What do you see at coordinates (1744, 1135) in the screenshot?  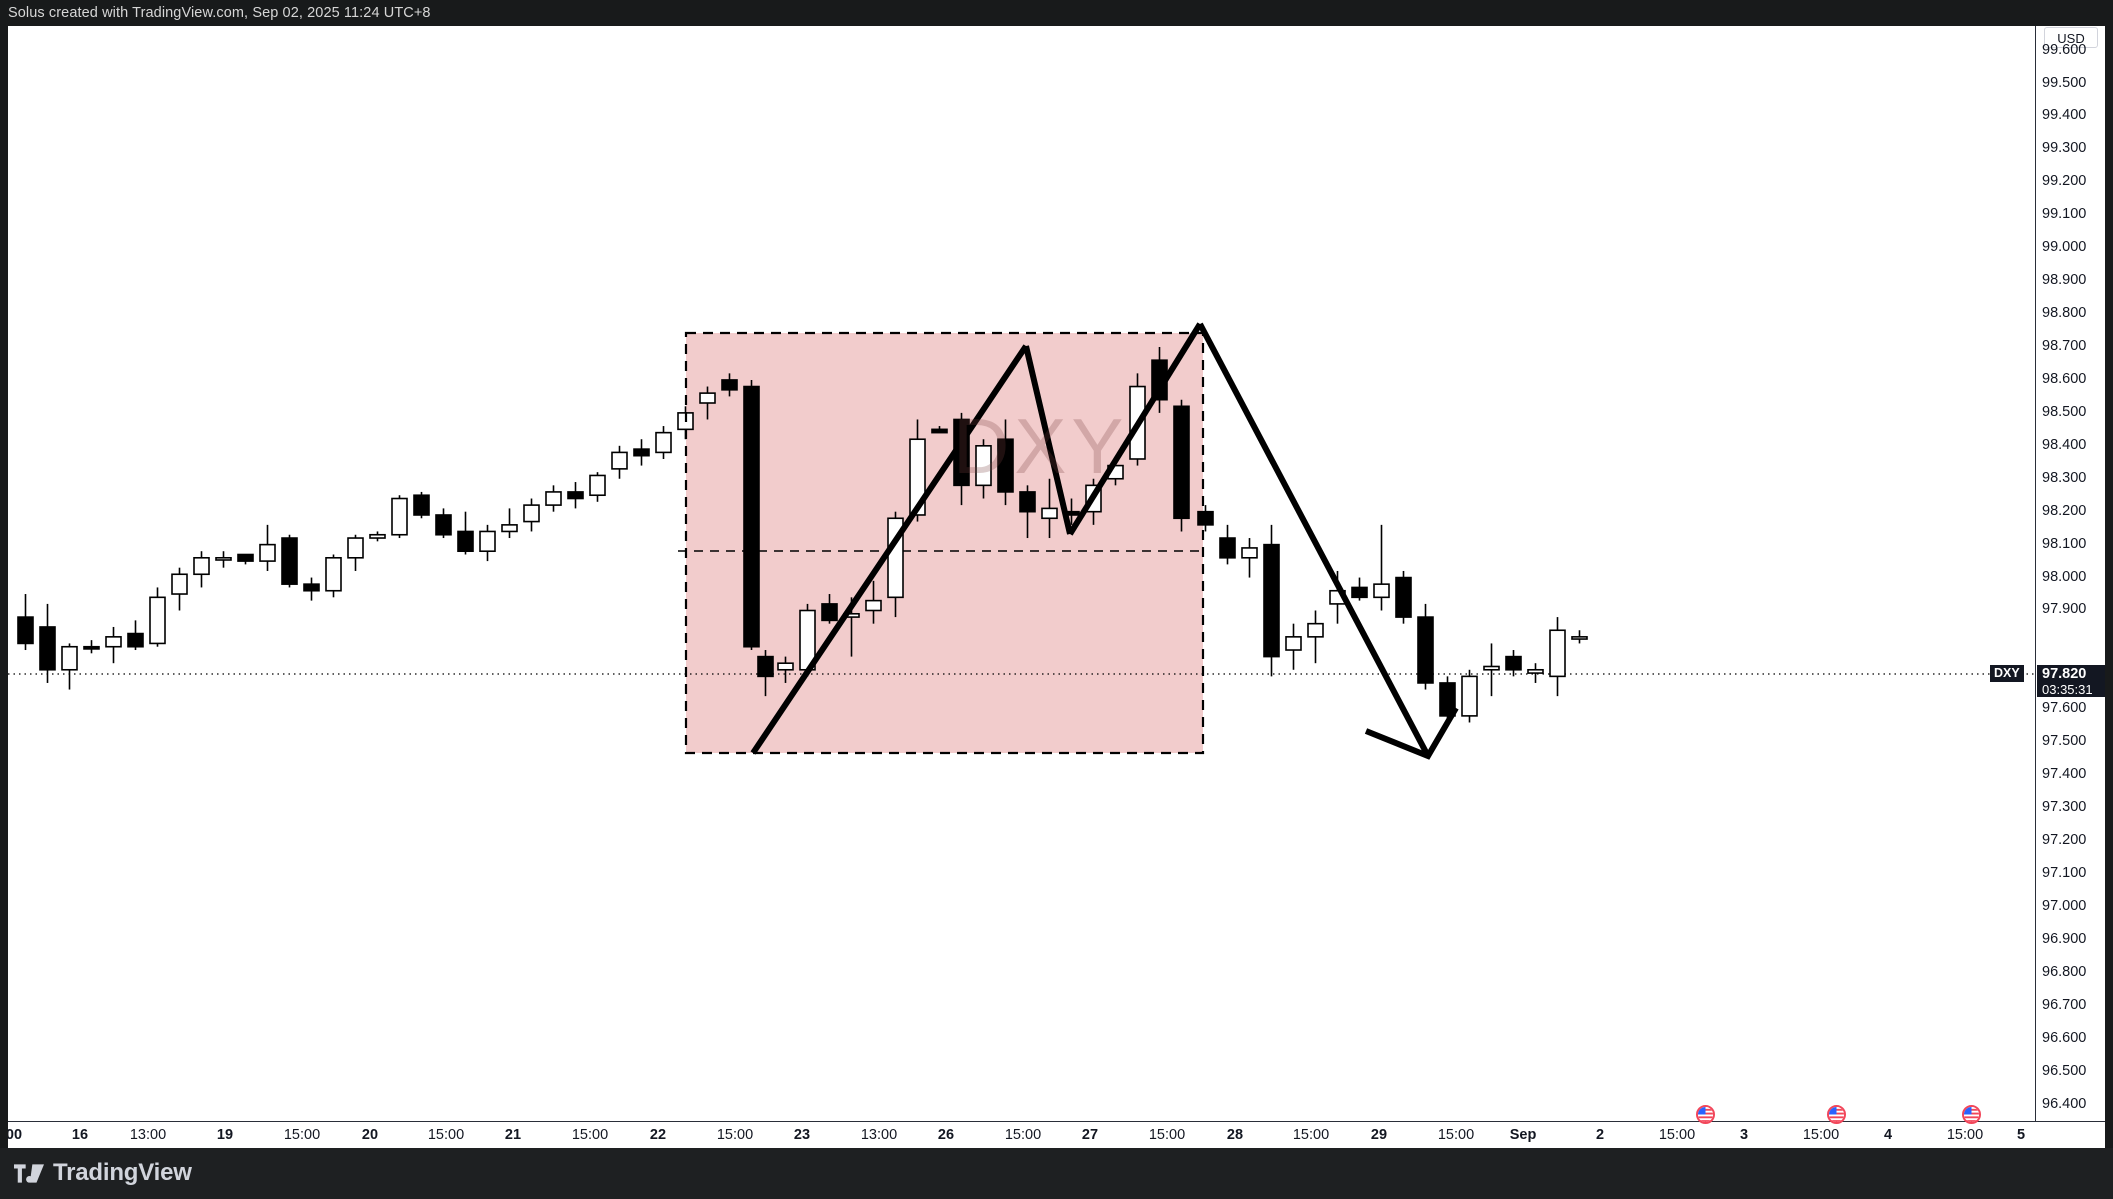 I see `time-tick: 3` at bounding box center [1744, 1135].